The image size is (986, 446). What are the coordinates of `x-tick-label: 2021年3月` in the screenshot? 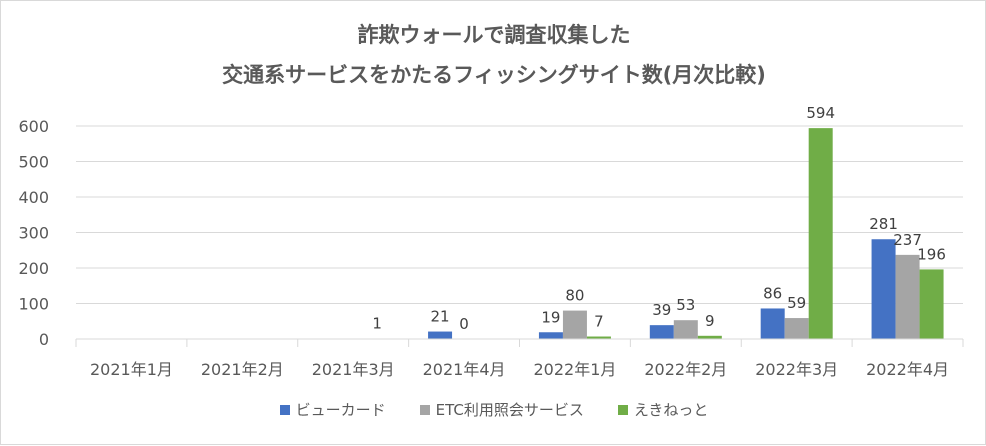 It's located at (353, 369).